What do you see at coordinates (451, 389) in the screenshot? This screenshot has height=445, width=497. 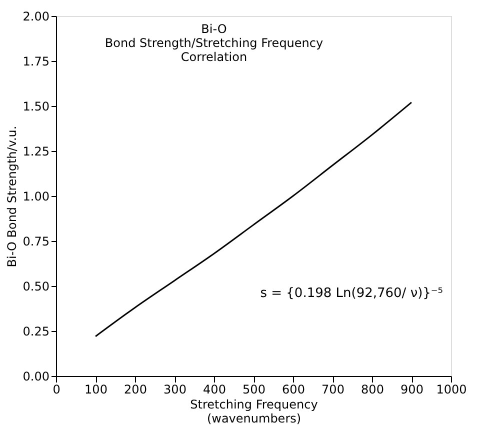 I see `x-tick-label: 1000` at bounding box center [451, 389].